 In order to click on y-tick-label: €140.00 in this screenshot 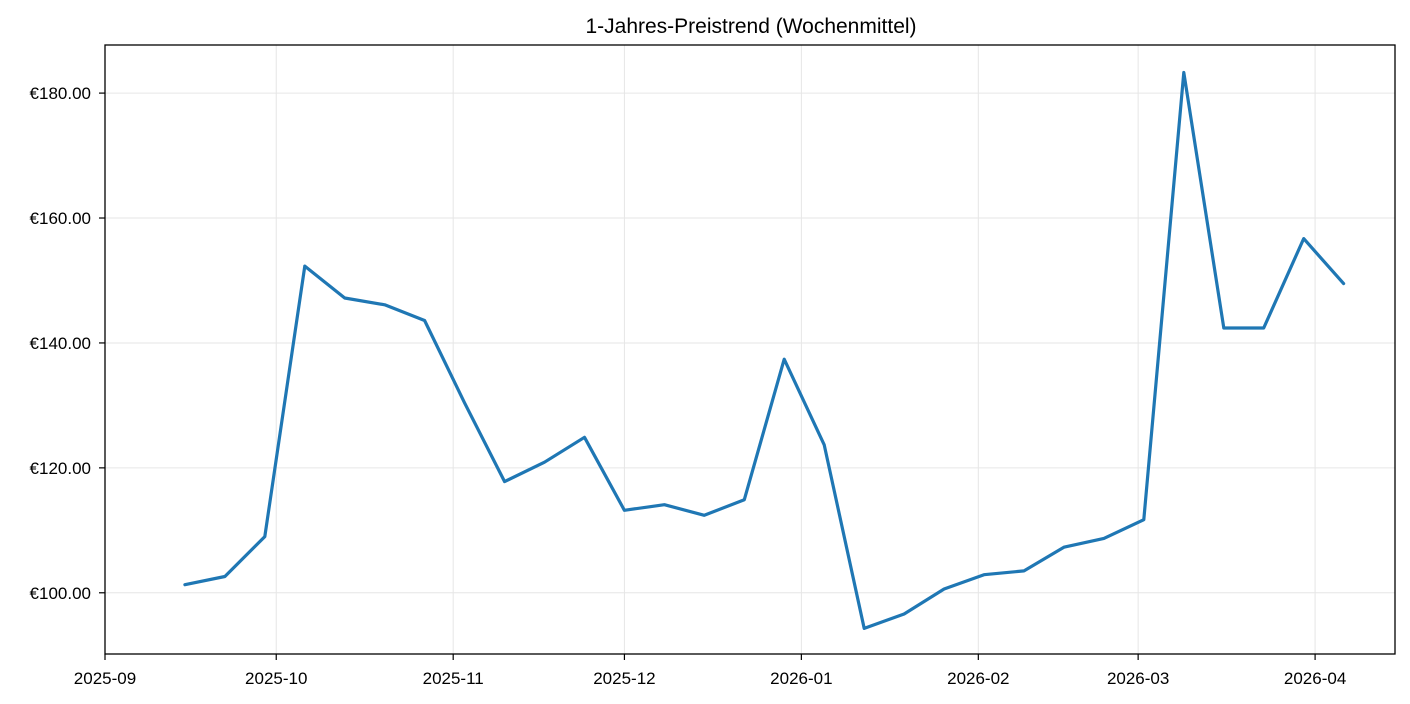, I will do `click(60, 343)`.